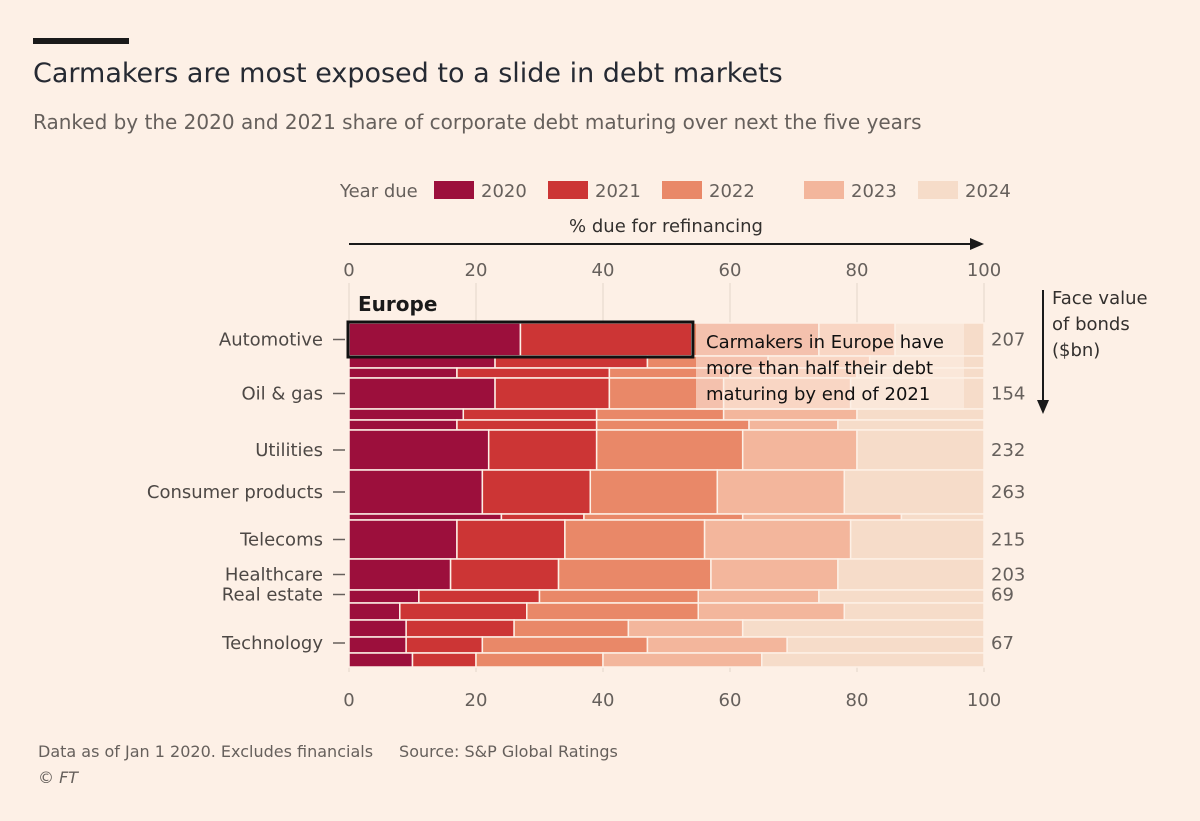 The image size is (1200, 821). What do you see at coordinates (666, 226) in the screenshot?
I see `axis-label: % due for refinancing` at bounding box center [666, 226].